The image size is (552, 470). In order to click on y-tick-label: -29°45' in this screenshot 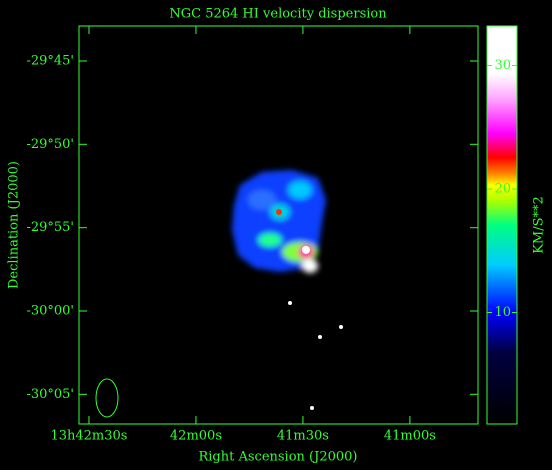, I will do `click(50, 61)`.